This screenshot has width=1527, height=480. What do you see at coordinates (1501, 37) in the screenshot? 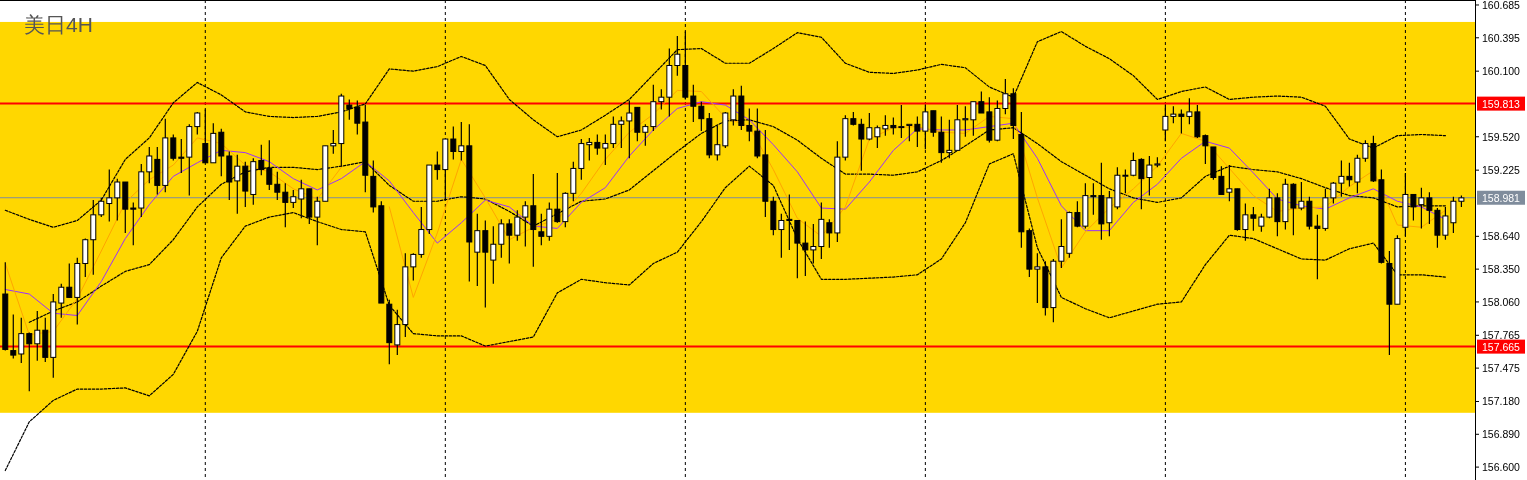
I see `y-tick-label: 160.395` at bounding box center [1501, 37].